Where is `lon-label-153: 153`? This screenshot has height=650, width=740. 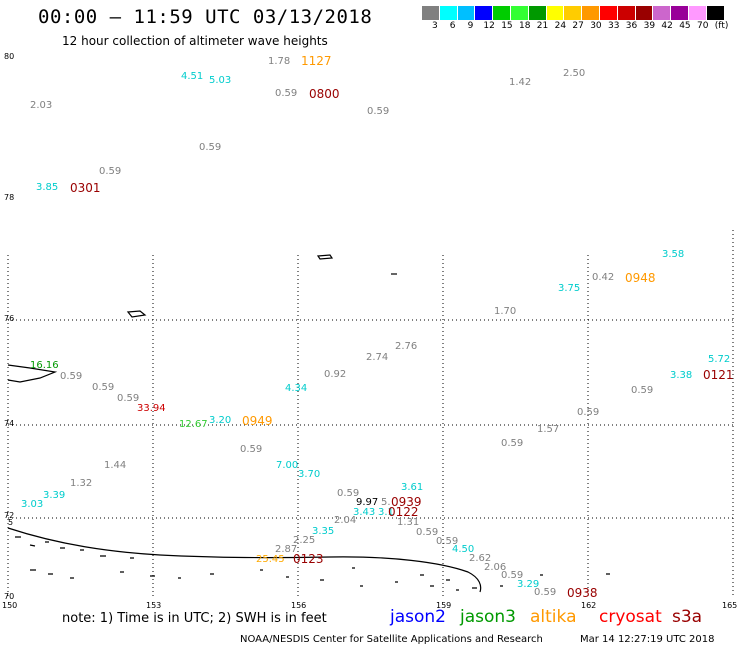 lon-label-153: 153 is located at coordinates (154, 605).